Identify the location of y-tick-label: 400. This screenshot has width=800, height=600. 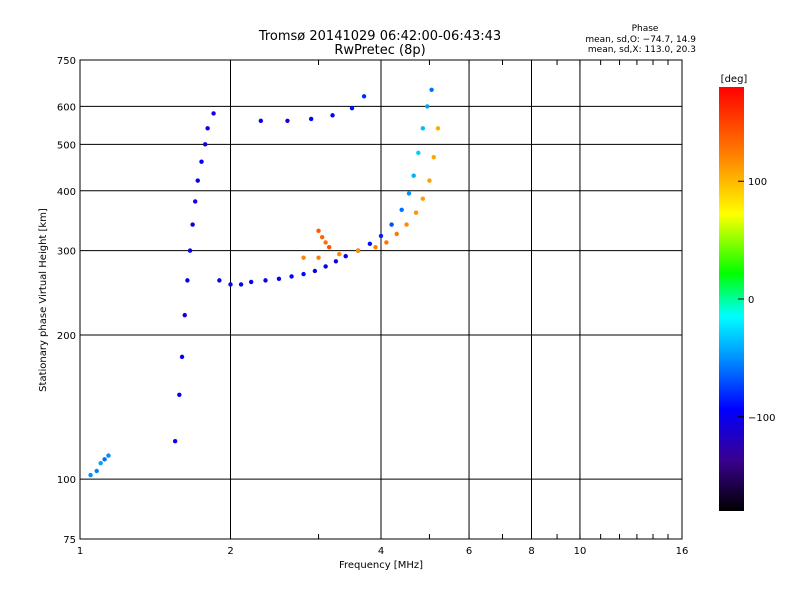
(66, 192).